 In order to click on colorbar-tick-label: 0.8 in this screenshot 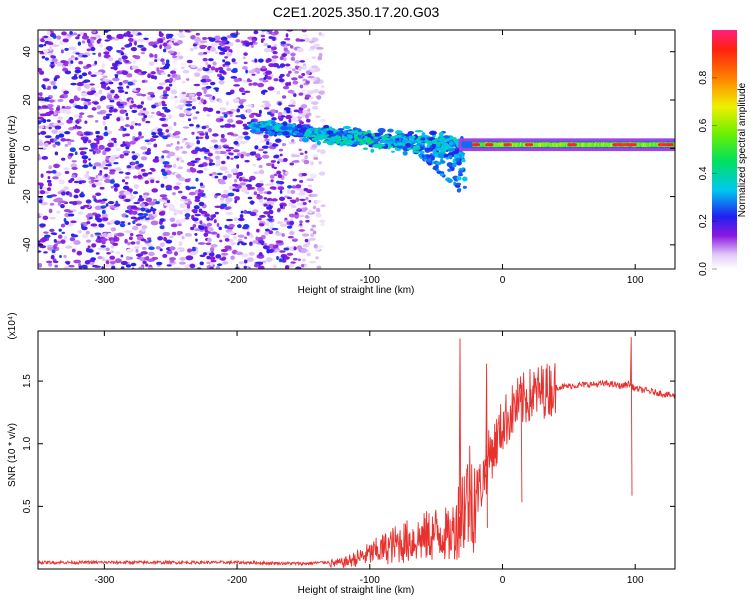, I will do `click(703, 77)`.